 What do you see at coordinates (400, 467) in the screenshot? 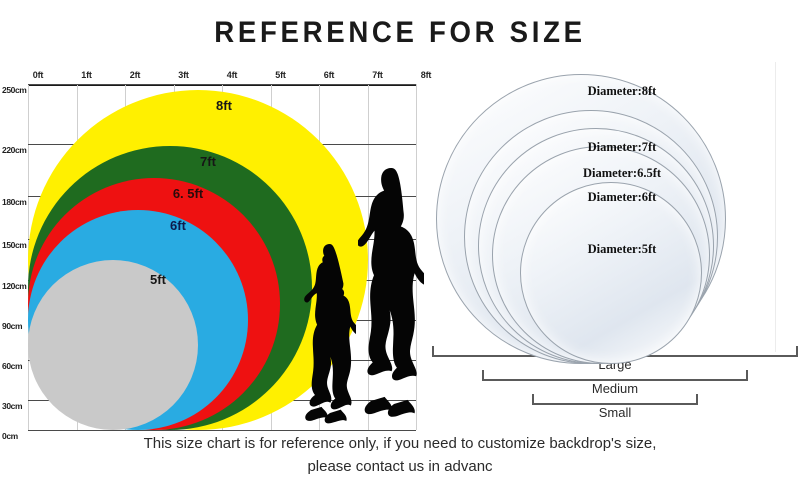
I see `footer-line-2: please contact us in advanc` at bounding box center [400, 467].